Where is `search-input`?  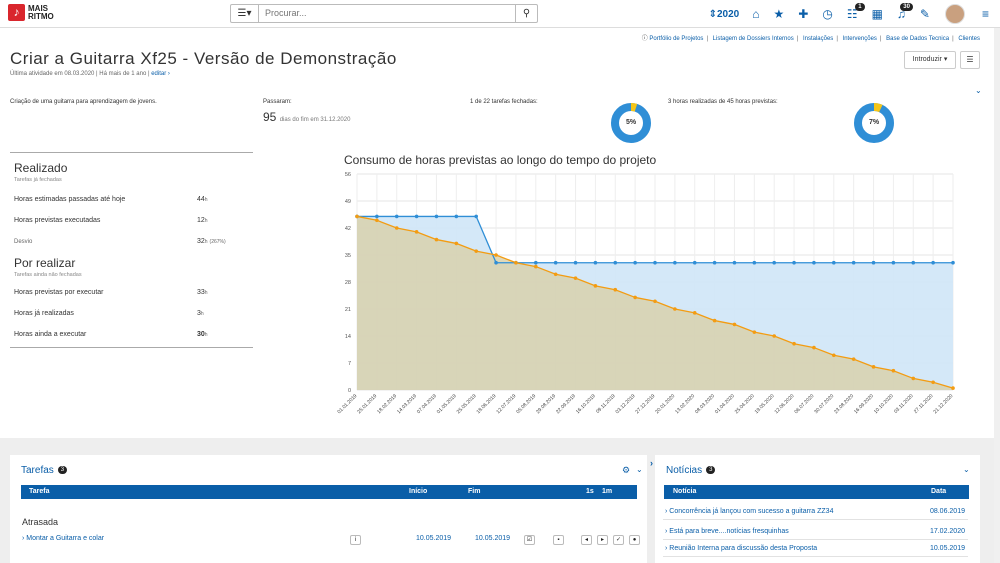
search-input is located at coordinates (387, 13).